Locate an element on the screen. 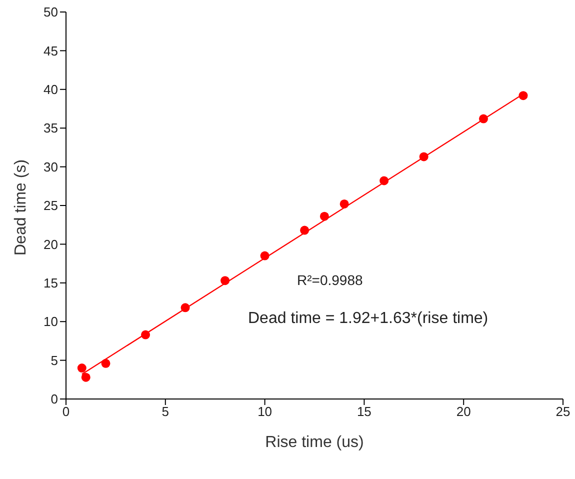 Image resolution: width=575 pixels, height=479 pixels. y-axis-title: Dead time (s) is located at coordinates (21, 207).